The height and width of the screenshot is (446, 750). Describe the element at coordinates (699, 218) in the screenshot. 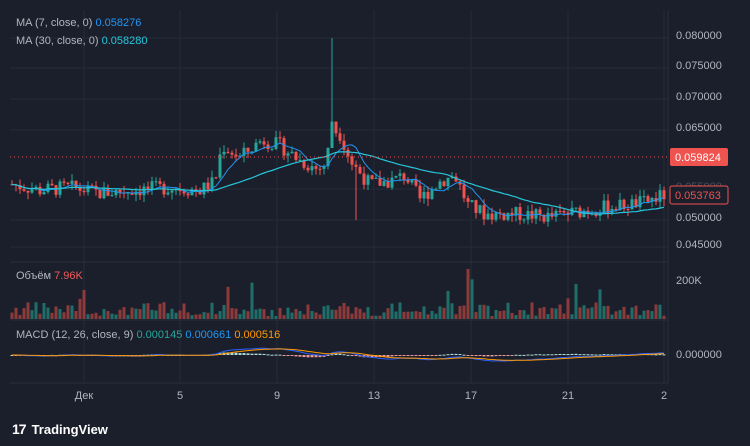

I see `price-tick: 0.050000` at that location.